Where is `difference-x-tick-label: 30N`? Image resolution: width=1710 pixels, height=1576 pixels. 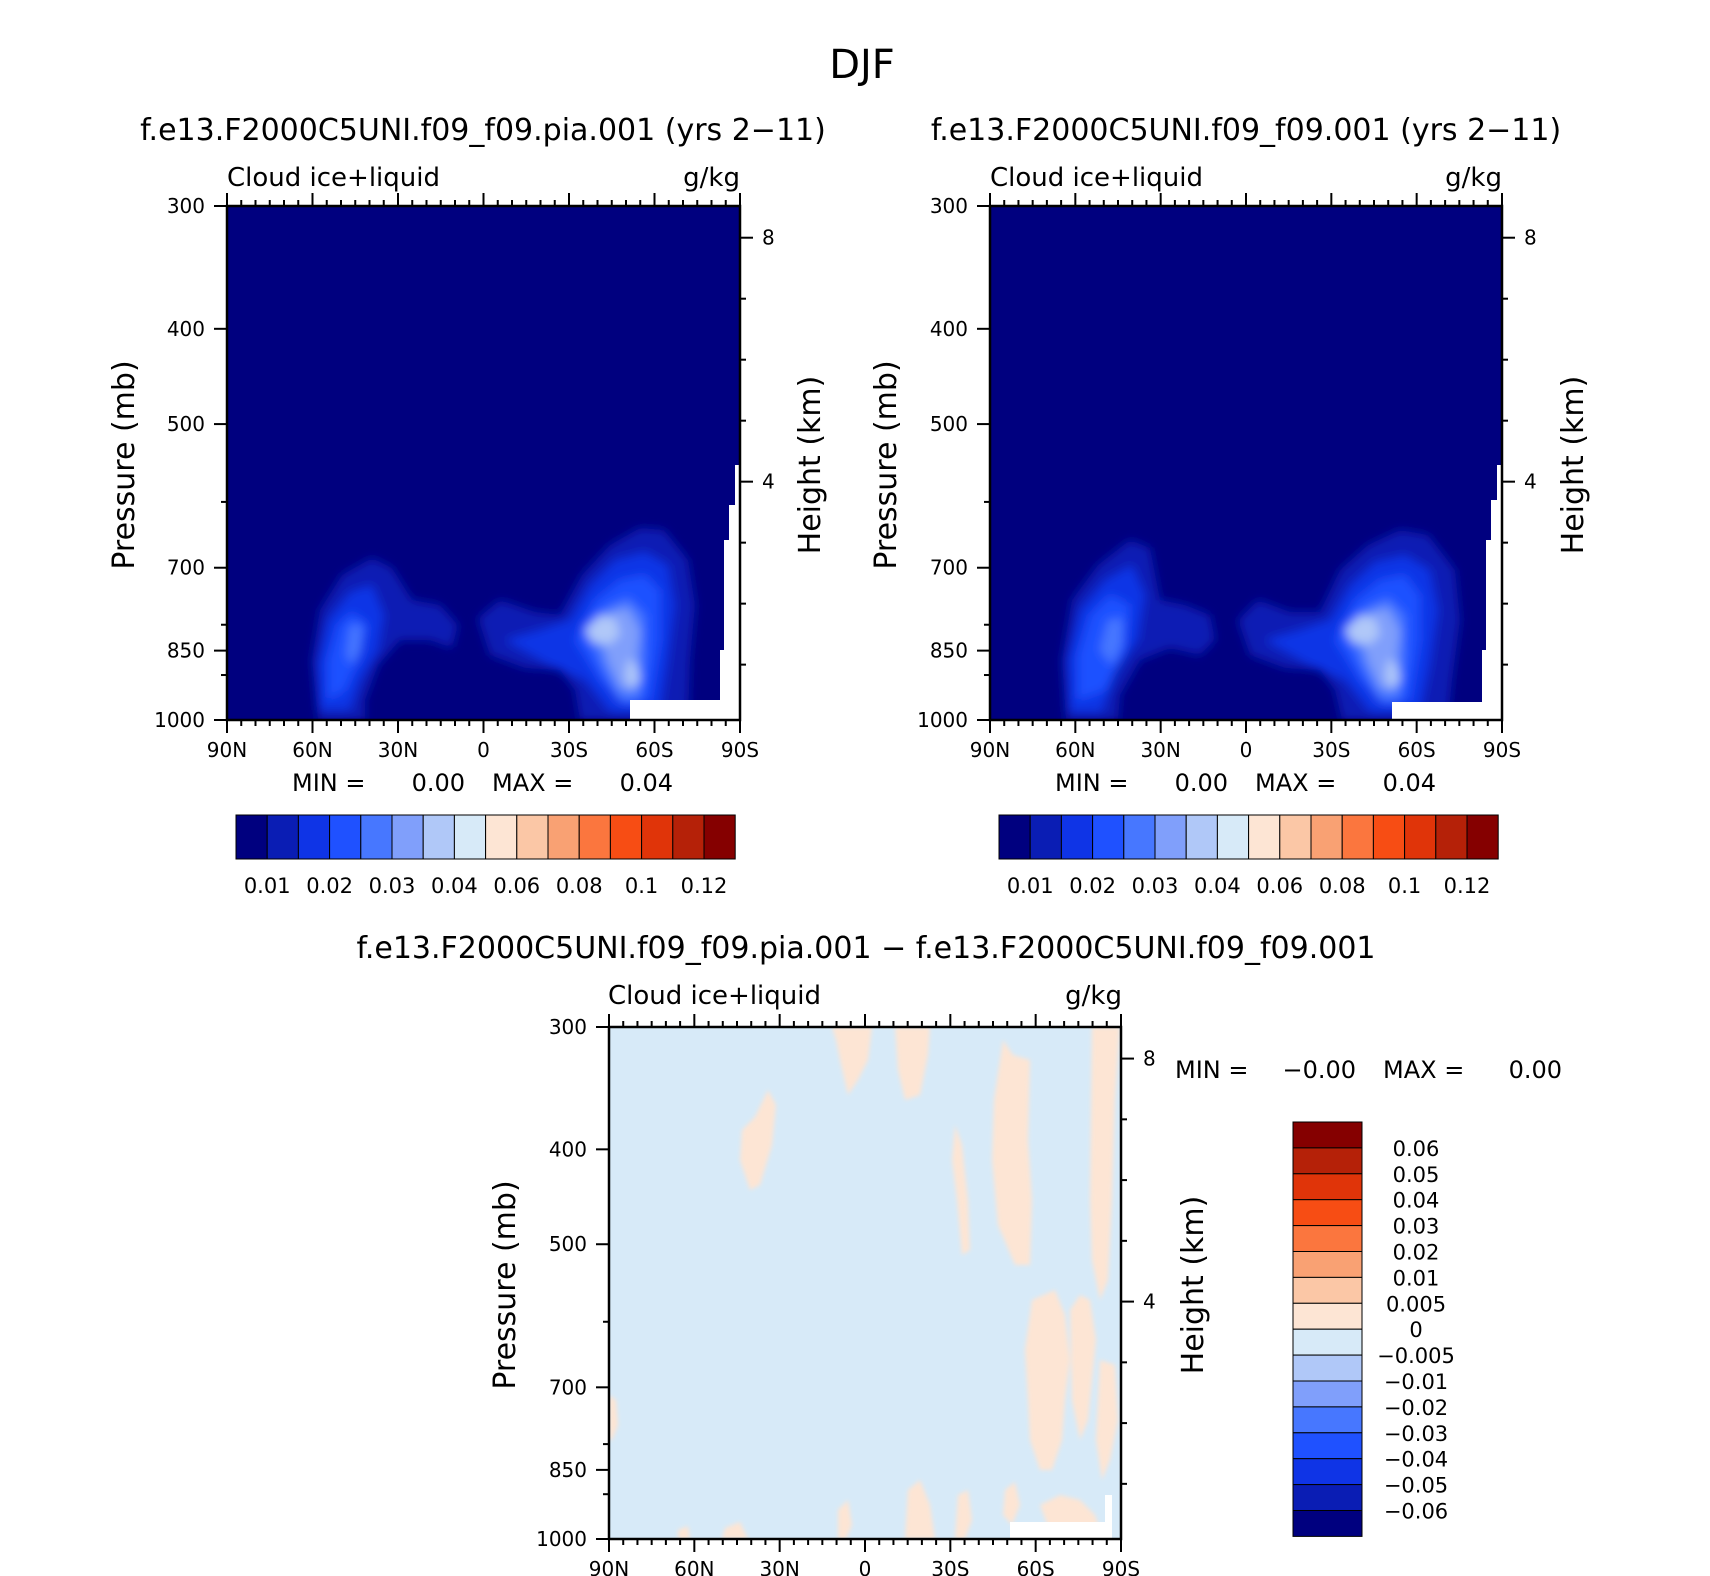
difference-x-tick-label: 30N is located at coordinates (779, 1566).